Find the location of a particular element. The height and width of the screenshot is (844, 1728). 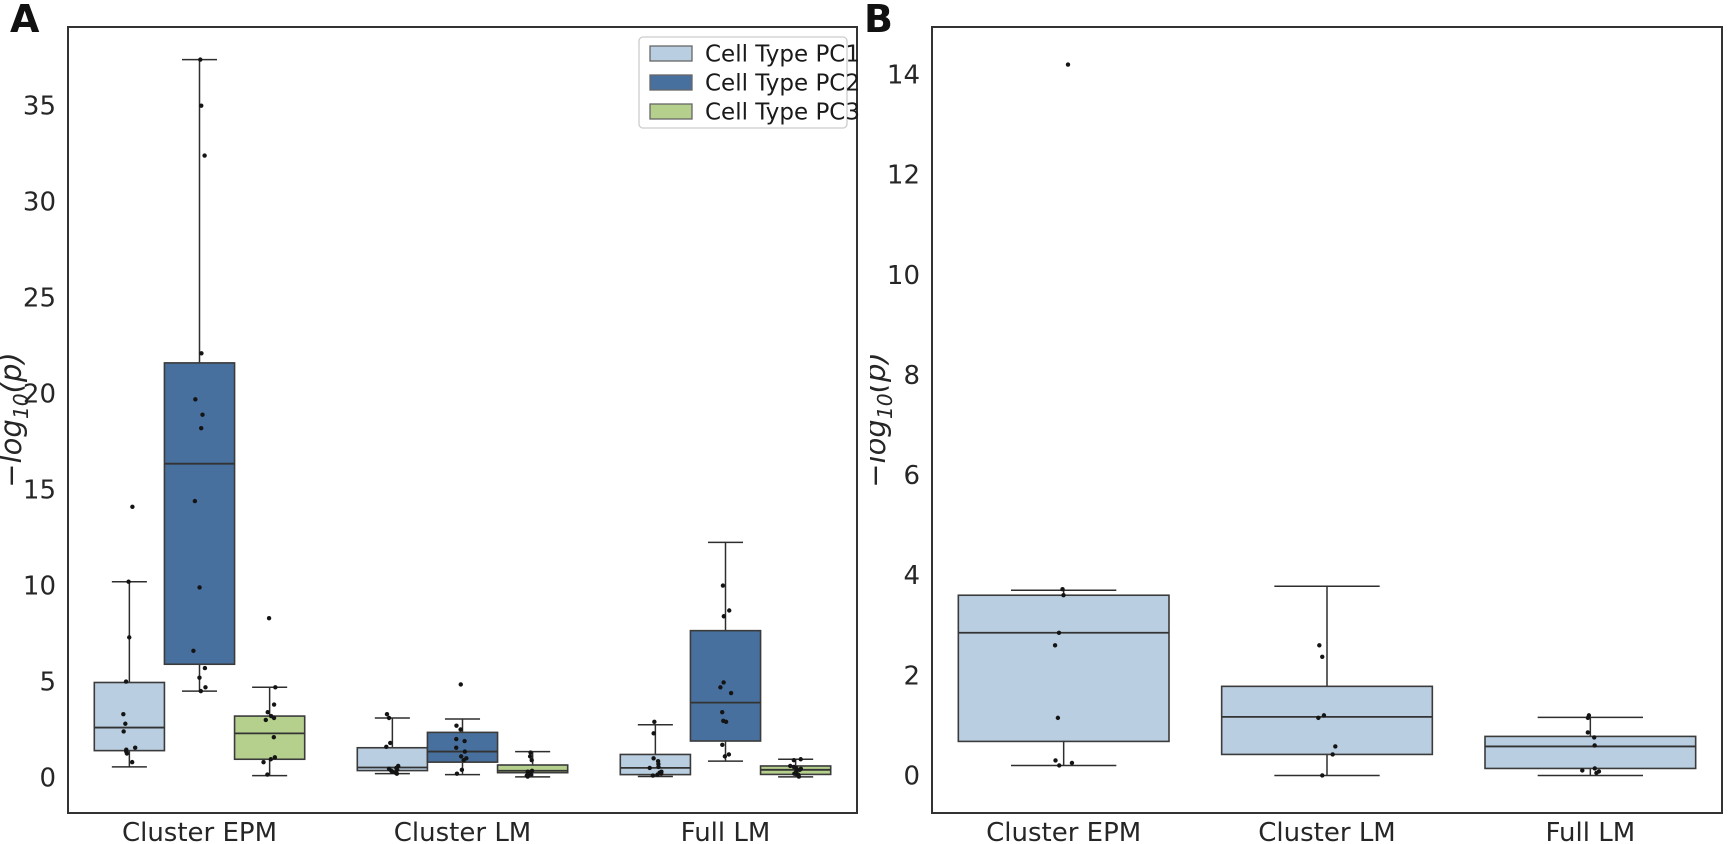

legend-label: Cell Type PC1 is located at coordinates (782, 55).